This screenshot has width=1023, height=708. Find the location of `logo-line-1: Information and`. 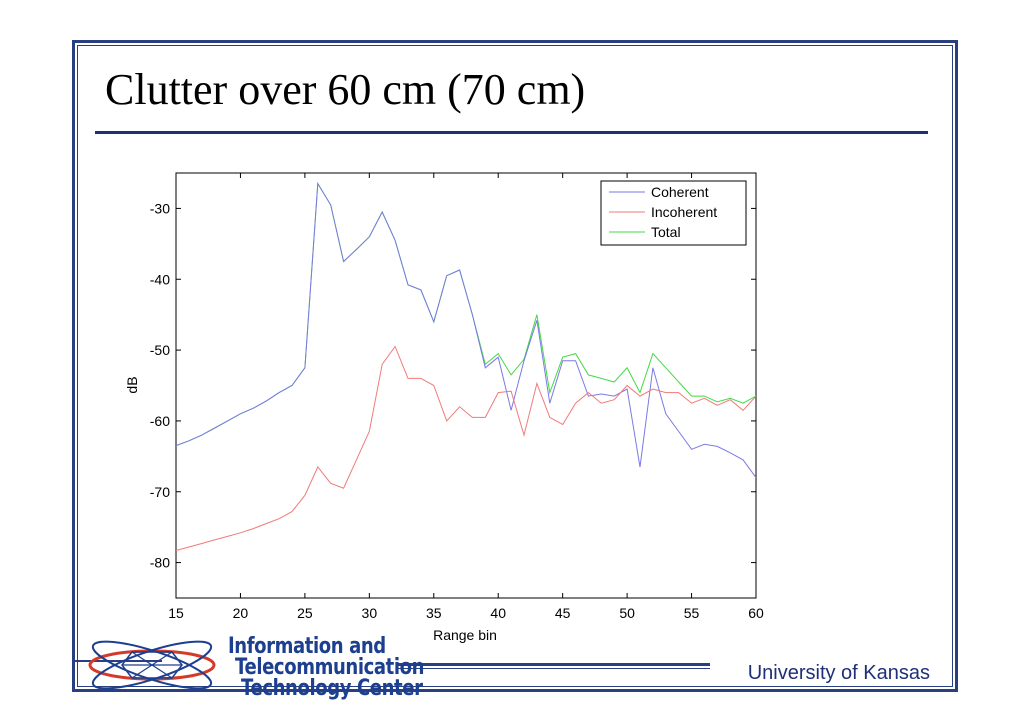

logo-line-1: Information and is located at coordinates (307, 646).